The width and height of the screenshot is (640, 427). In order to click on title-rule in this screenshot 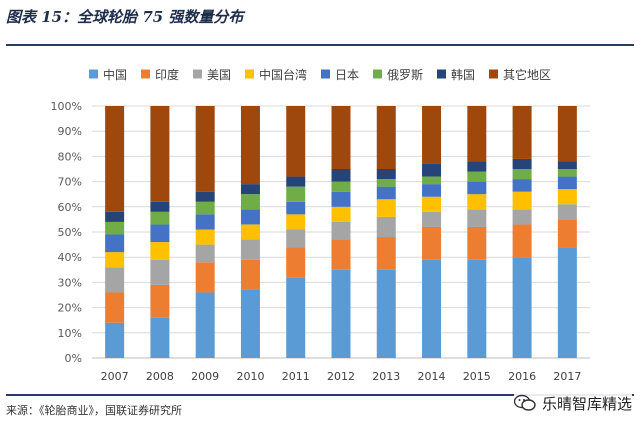, I will do `click(320, 45)`.